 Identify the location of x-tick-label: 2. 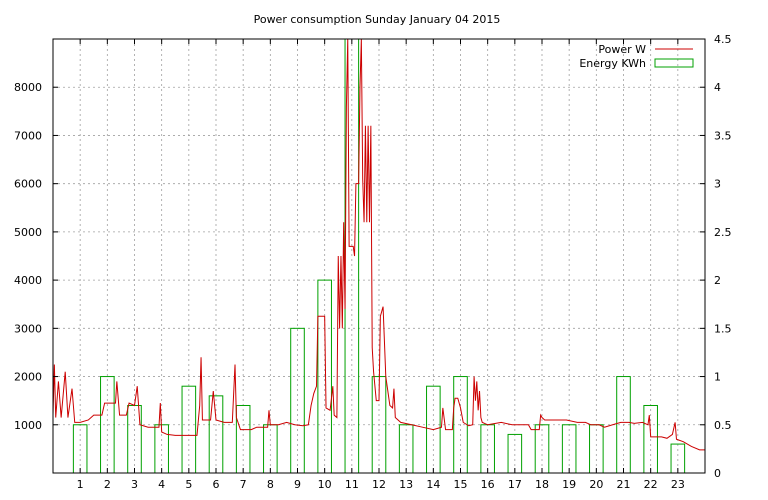
(107, 484).